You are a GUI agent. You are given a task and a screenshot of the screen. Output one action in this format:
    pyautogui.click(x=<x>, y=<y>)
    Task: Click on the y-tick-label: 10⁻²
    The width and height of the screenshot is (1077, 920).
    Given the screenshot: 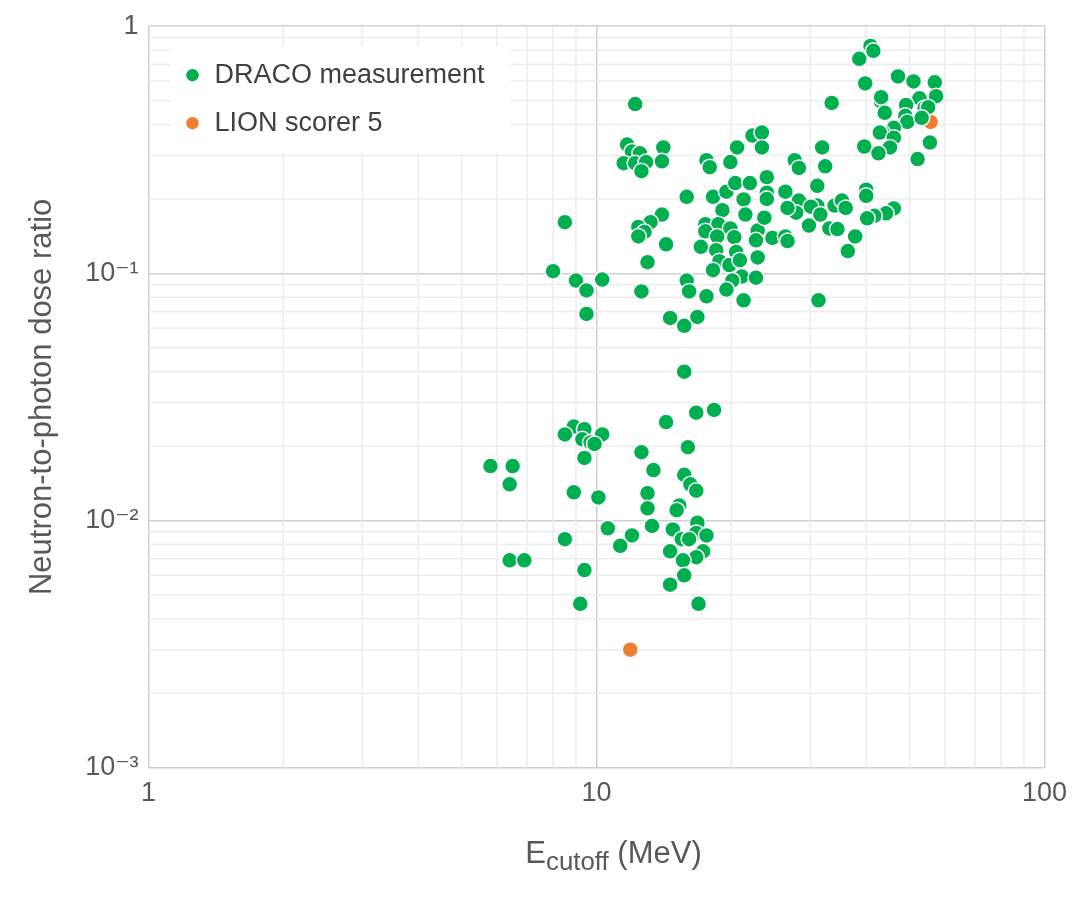 What is the action you would take?
    pyautogui.click(x=112, y=518)
    